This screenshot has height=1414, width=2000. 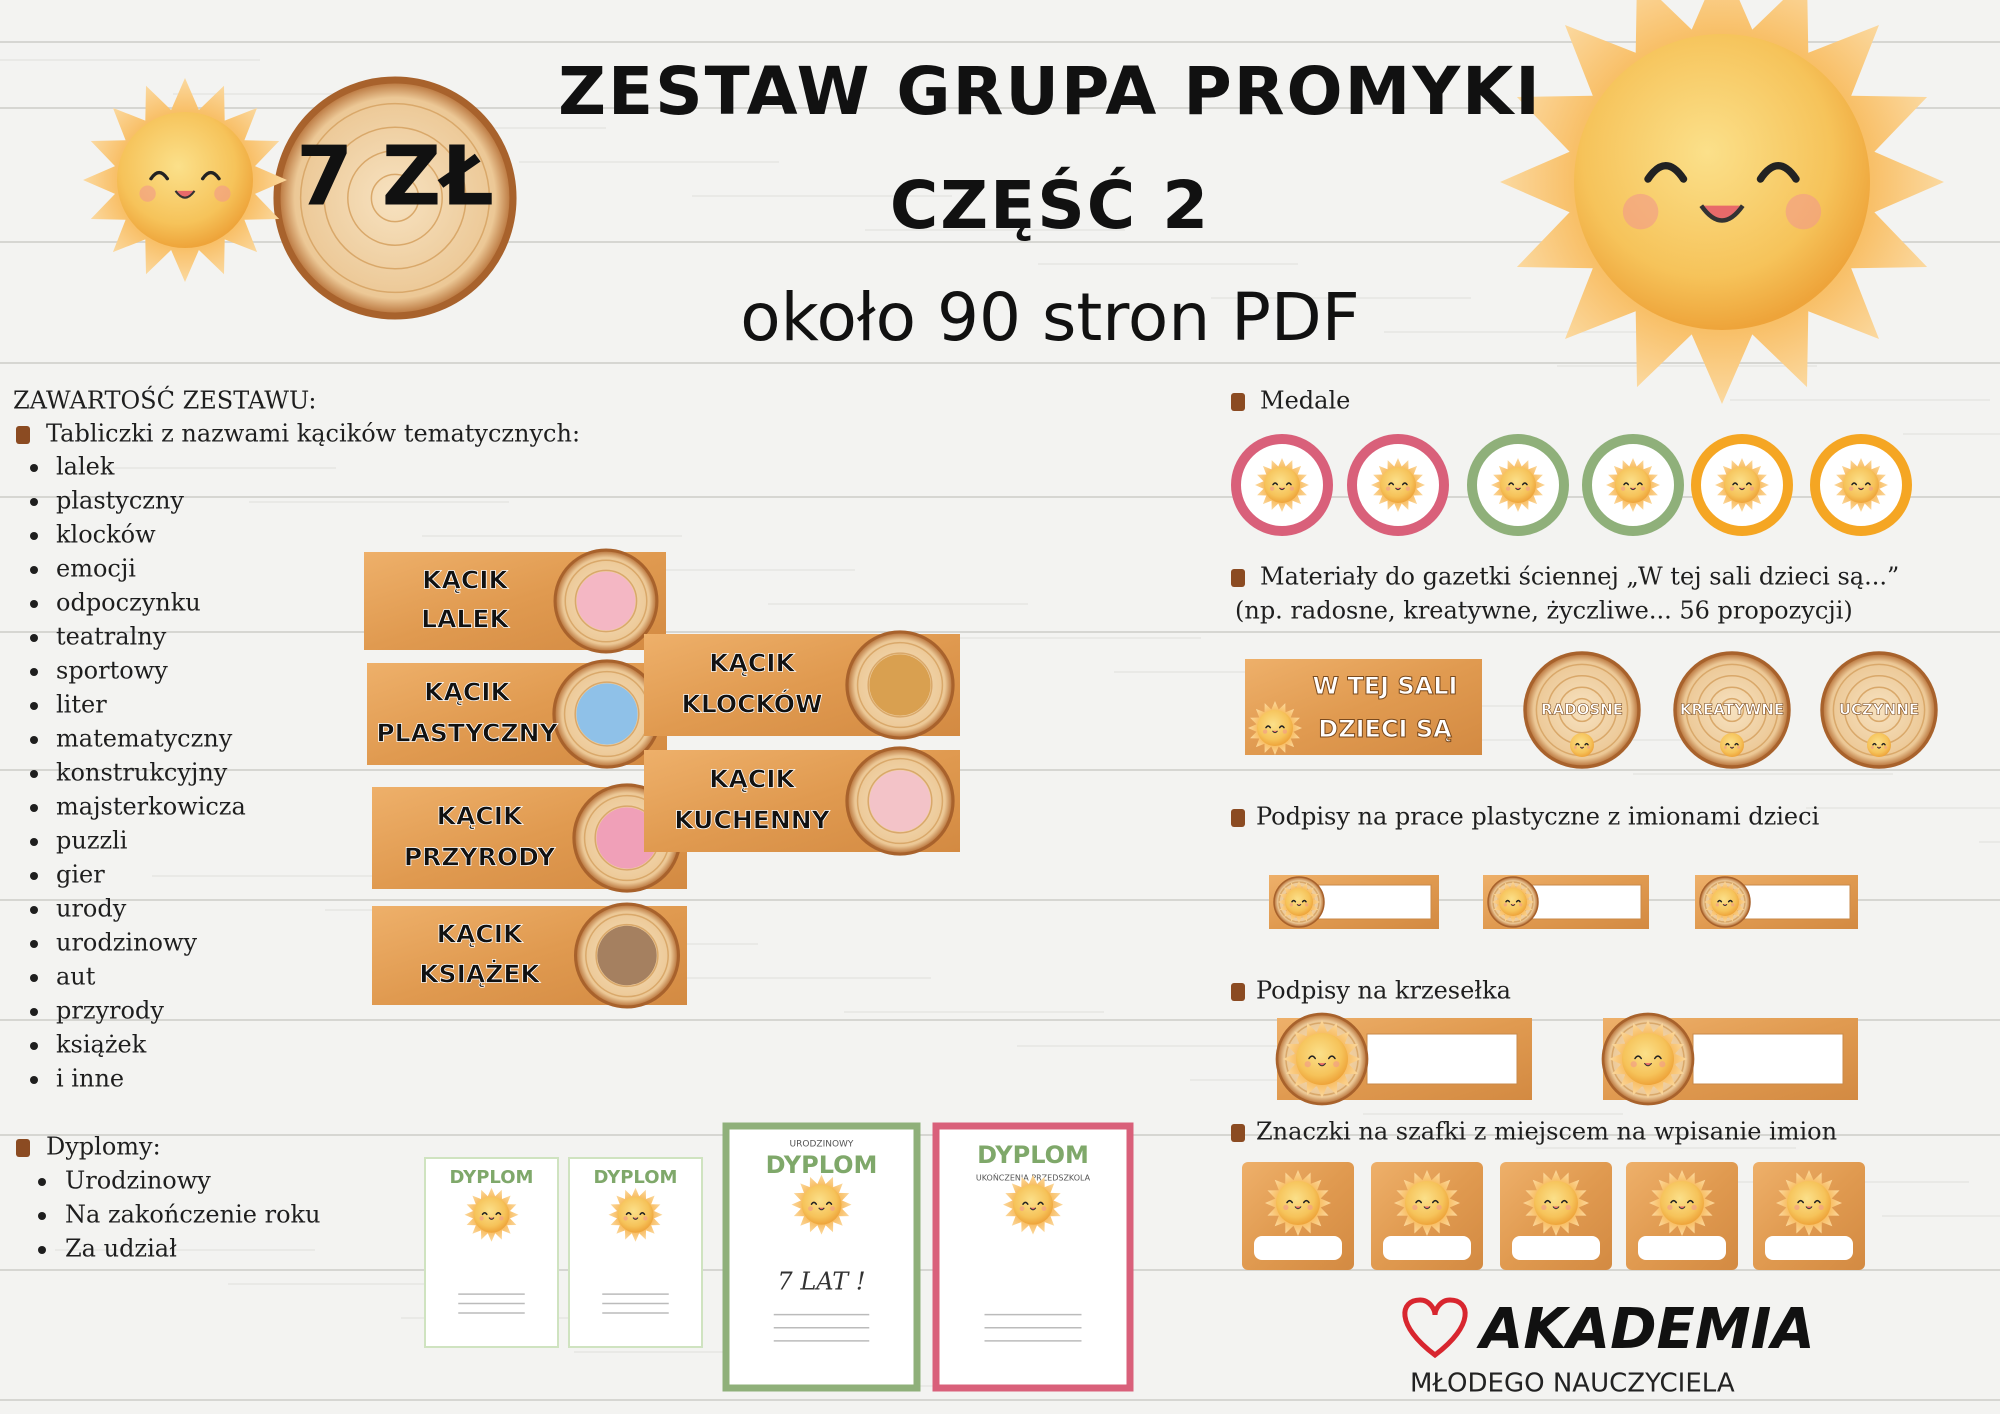 What do you see at coordinates (81, 705) in the screenshot?
I see `corner-item: liter` at bounding box center [81, 705].